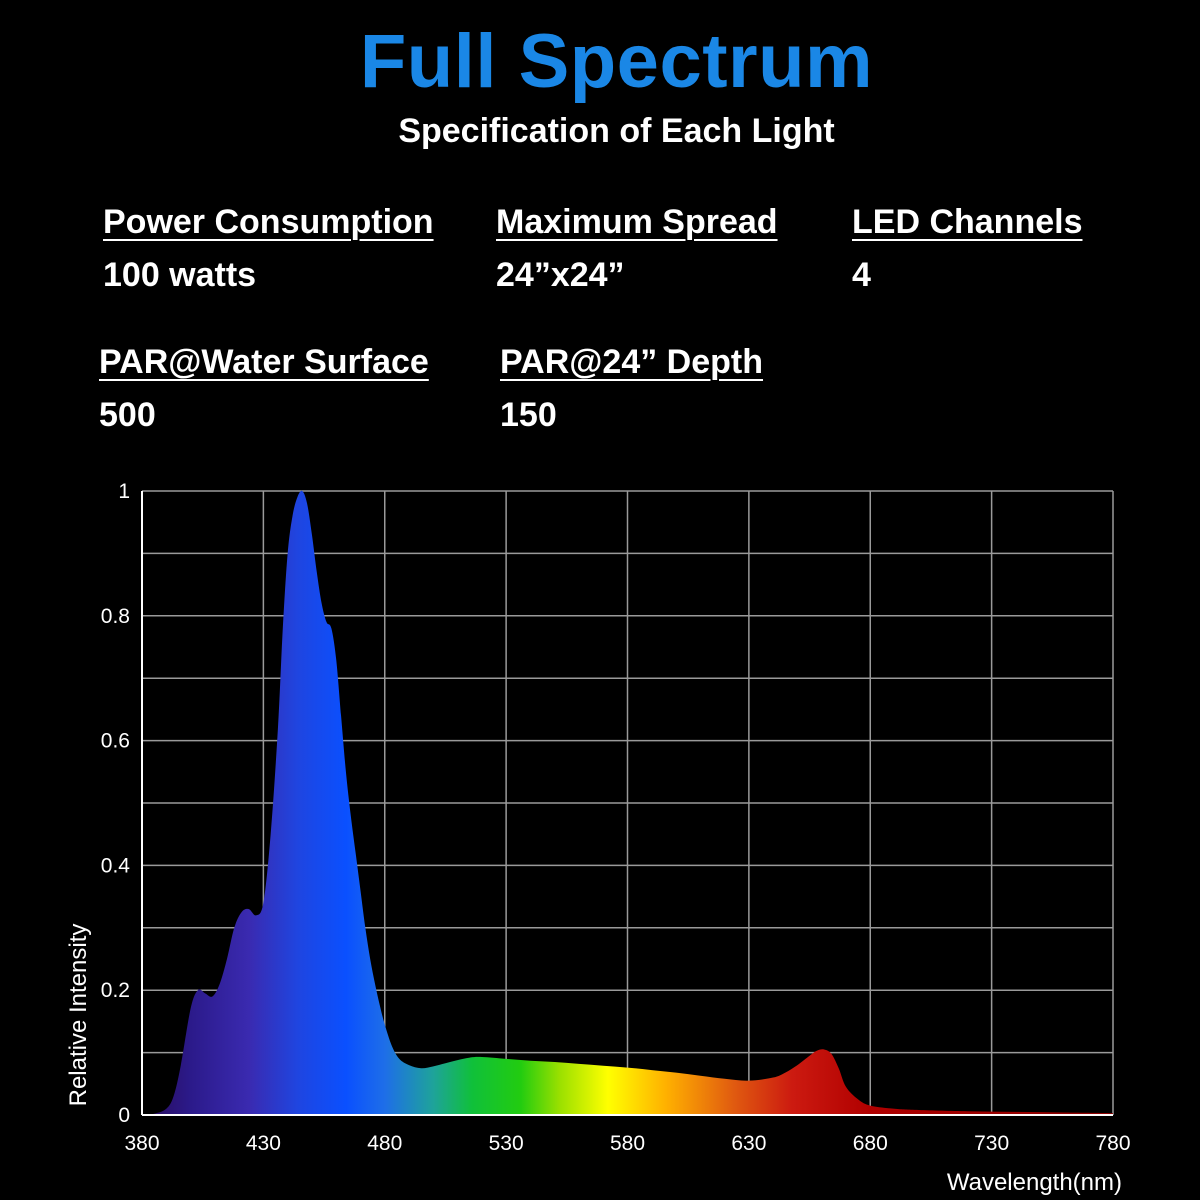 The width and height of the screenshot is (1200, 1200). What do you see at coordinates (616, 61) in the screenshot?
I see `page-title: Full Spectrum` at bounding box center [616, 61].